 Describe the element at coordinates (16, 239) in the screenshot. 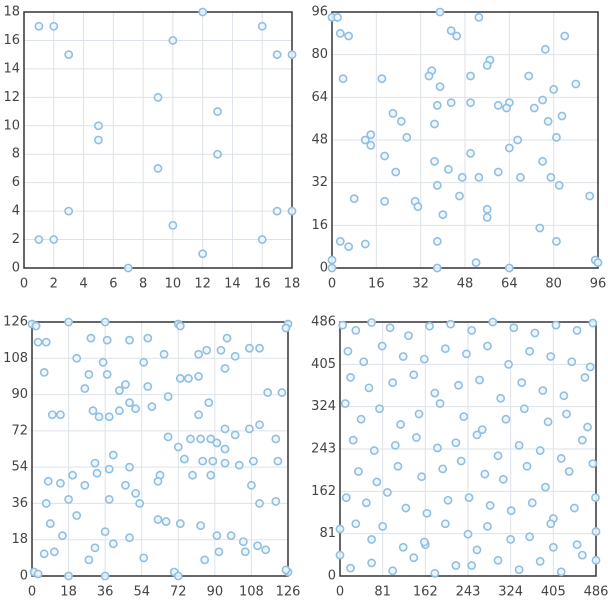

I see `y-tick-label: 2` at that location.